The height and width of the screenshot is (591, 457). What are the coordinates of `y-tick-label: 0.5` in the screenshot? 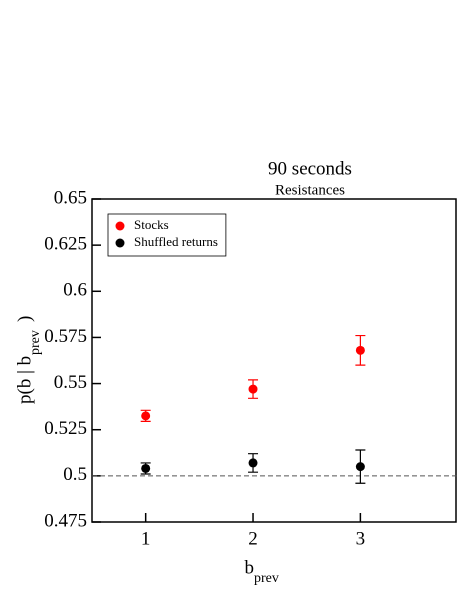 It's located at (75, 474).